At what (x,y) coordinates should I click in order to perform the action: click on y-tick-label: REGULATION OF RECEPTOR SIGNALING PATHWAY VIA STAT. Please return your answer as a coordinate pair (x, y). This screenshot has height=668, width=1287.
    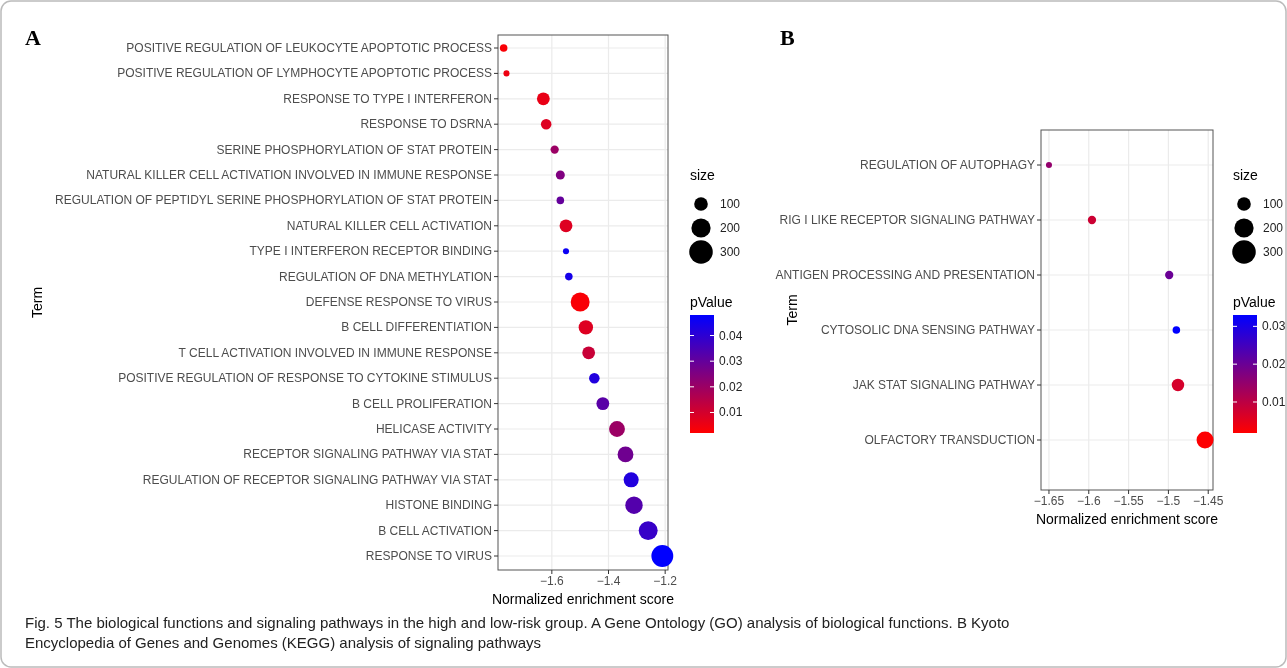
    Looking at the image, I should click on (317, 479).